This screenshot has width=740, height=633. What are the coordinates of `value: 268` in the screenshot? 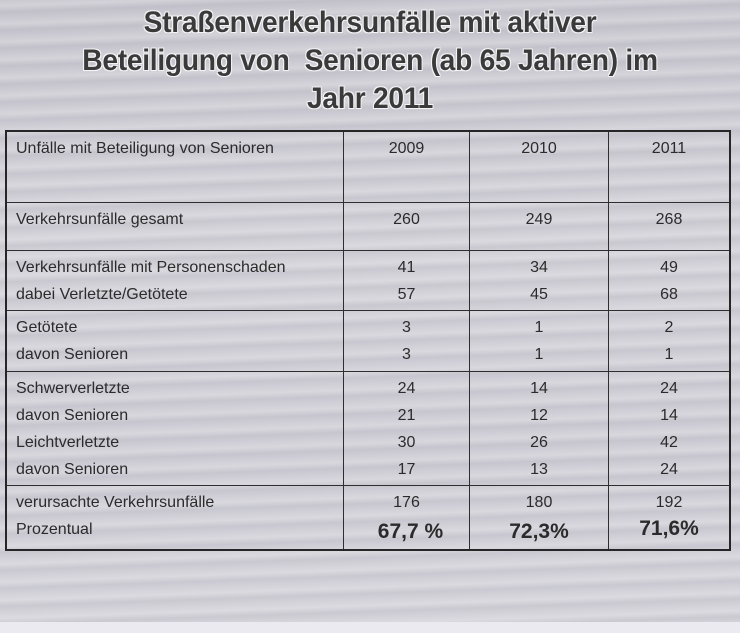 It's located at (669, 219).